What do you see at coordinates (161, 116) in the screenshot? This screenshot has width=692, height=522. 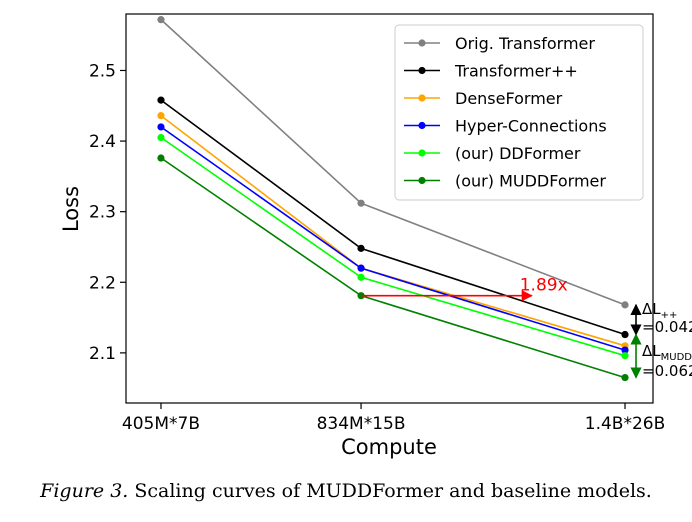 I see `data-point-denseformer` at bounding box center [161, 116].